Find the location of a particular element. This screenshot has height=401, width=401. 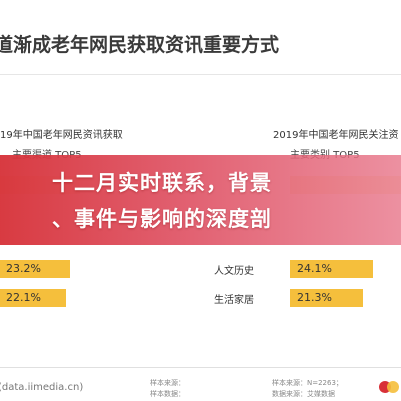

iimedia-logo-icon is located at coordinates (389, 387).